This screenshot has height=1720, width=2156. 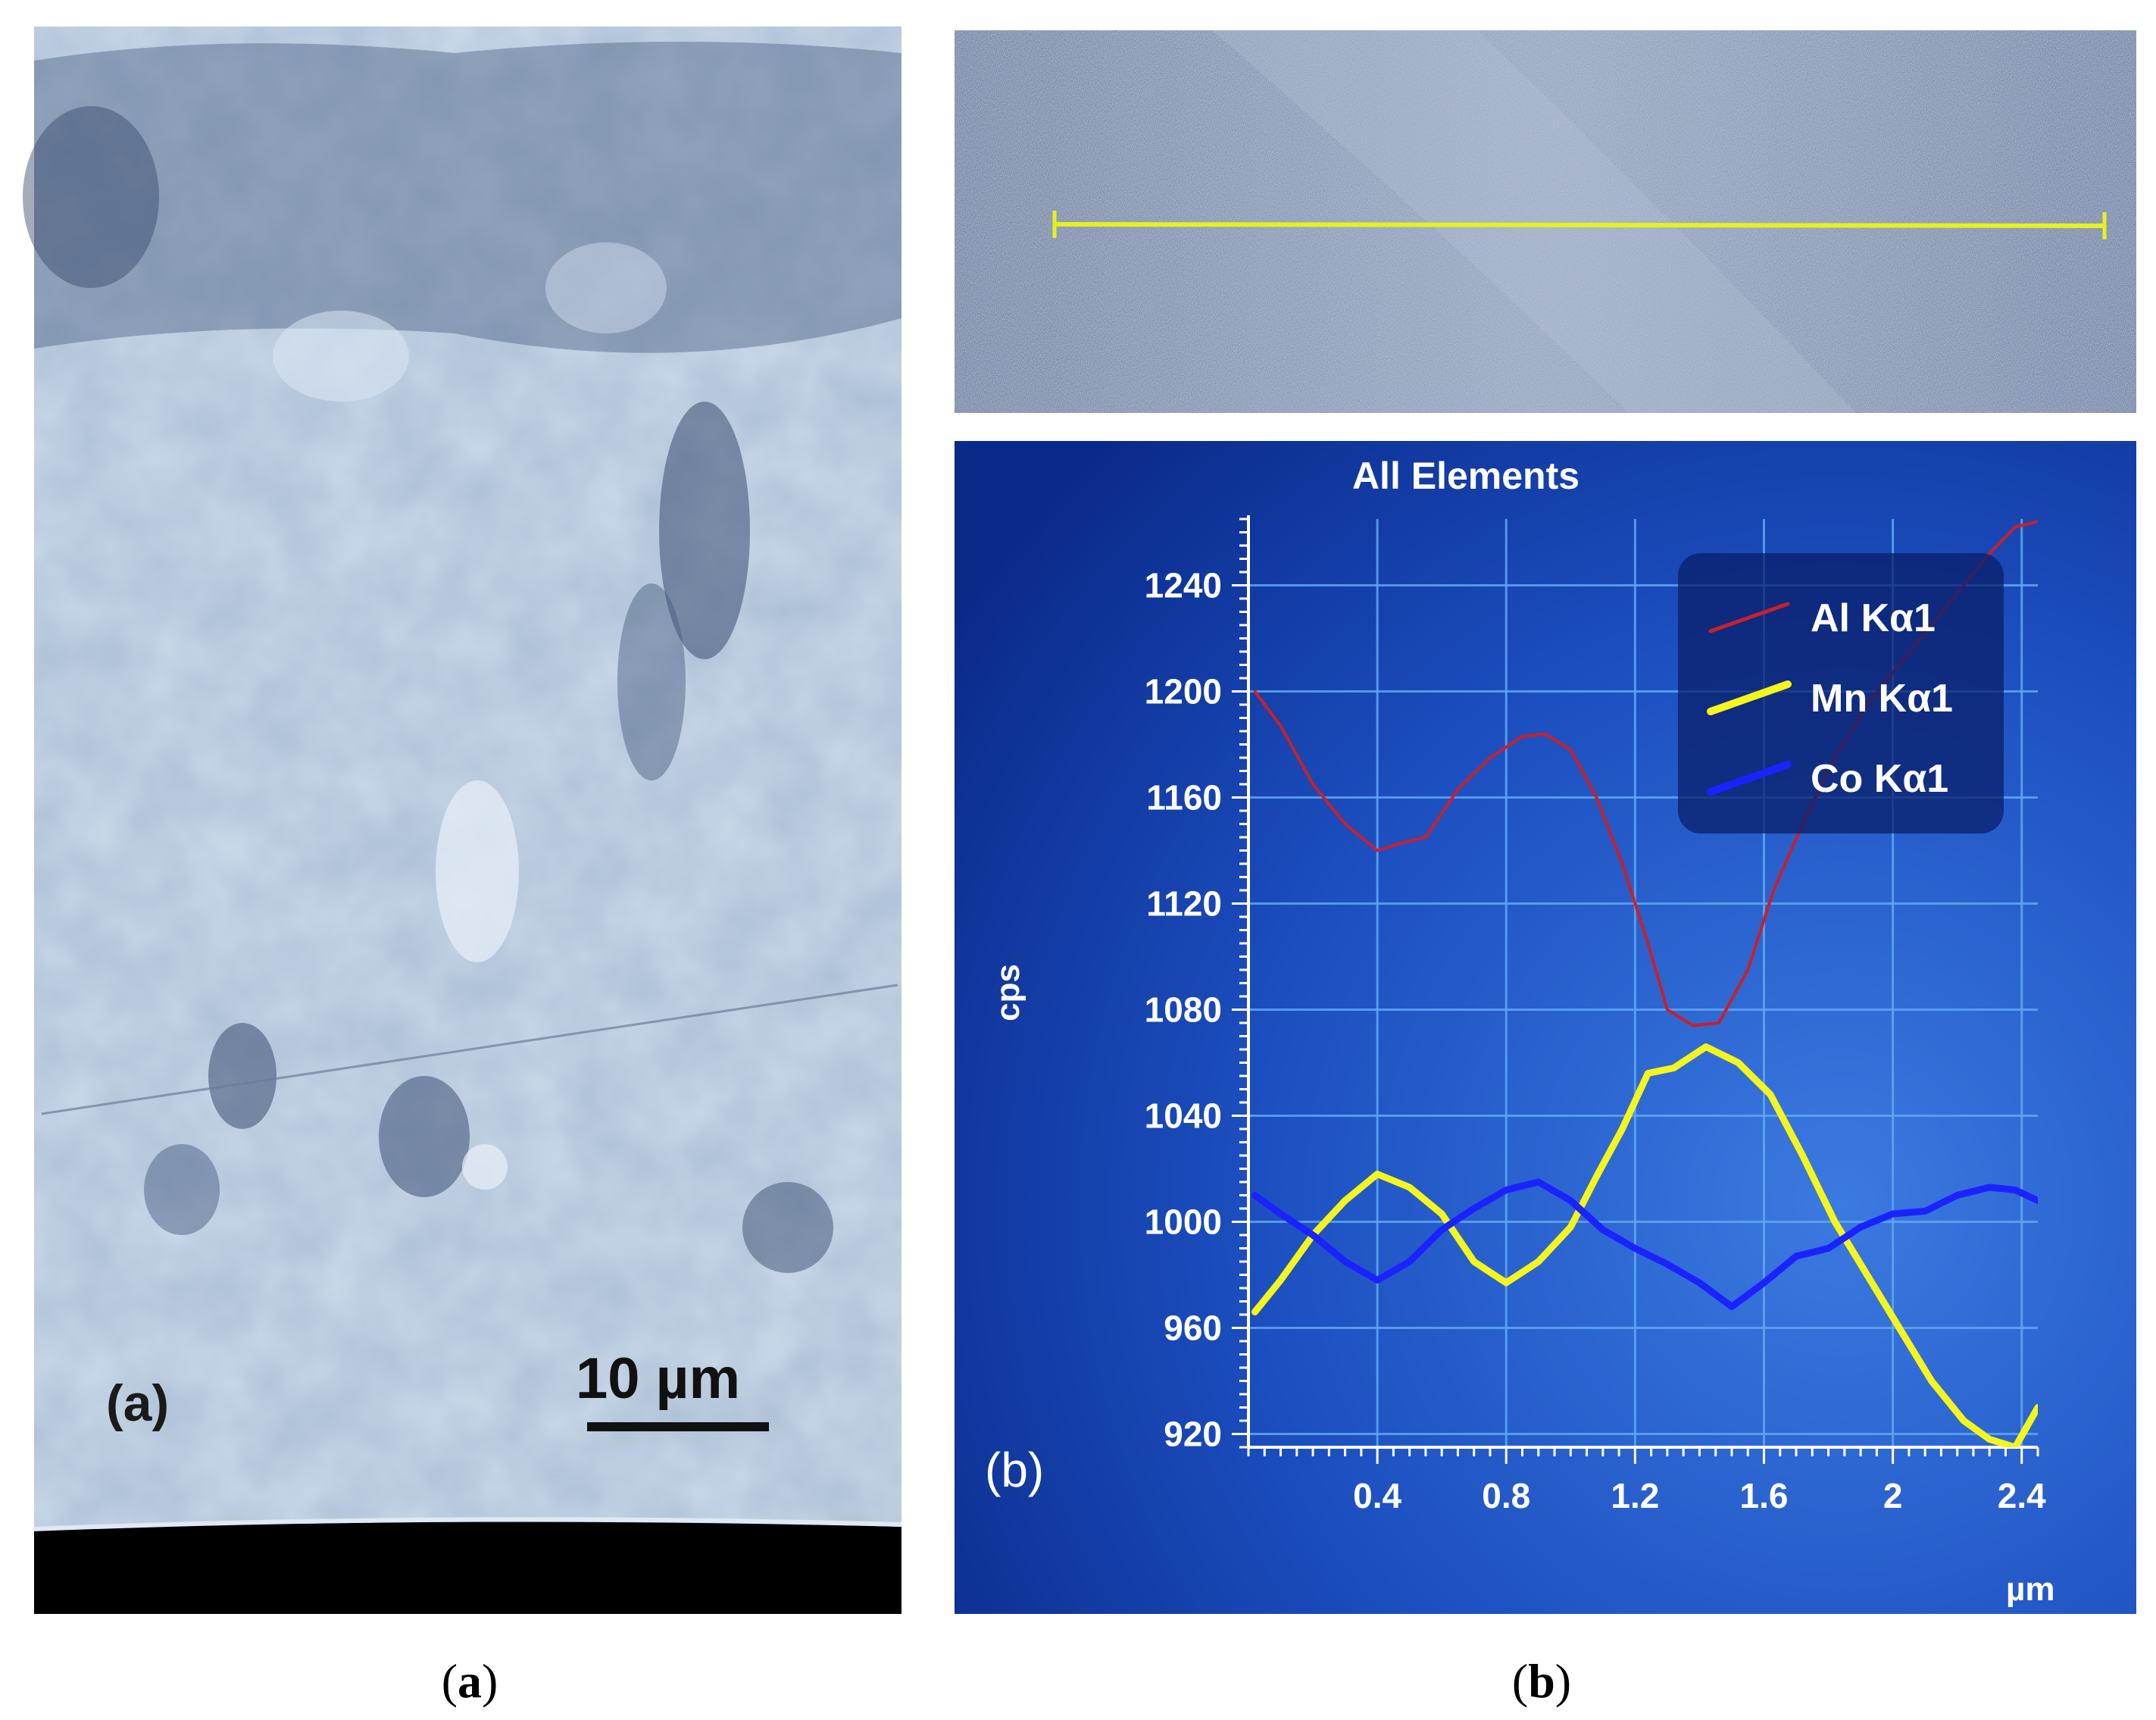 What do you see at coordinates (1466, 476) in the screenshot?
I see `chart-title: All Elements` at bounding box center [1466, 476].